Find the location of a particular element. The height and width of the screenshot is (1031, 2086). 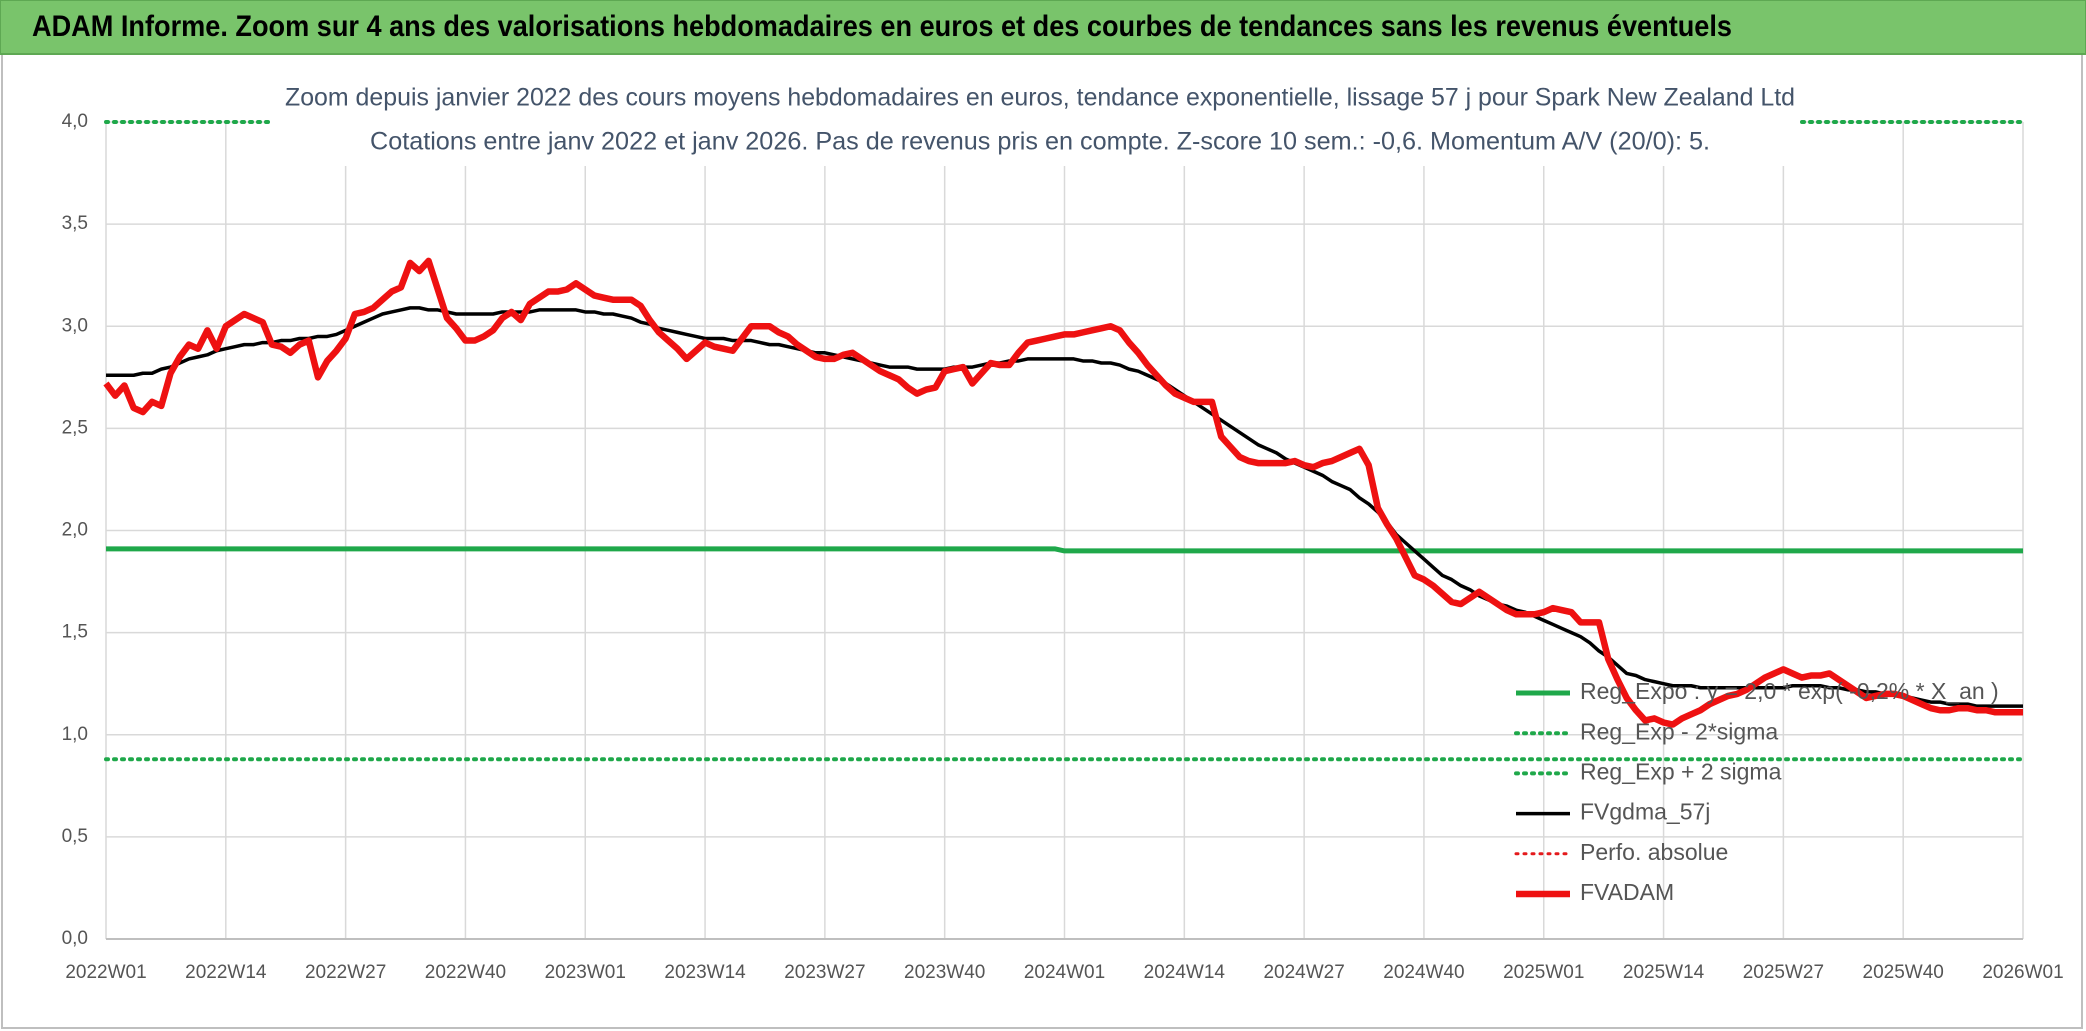

y-tick-label: 1,5 is located at coordinates (75, 632).